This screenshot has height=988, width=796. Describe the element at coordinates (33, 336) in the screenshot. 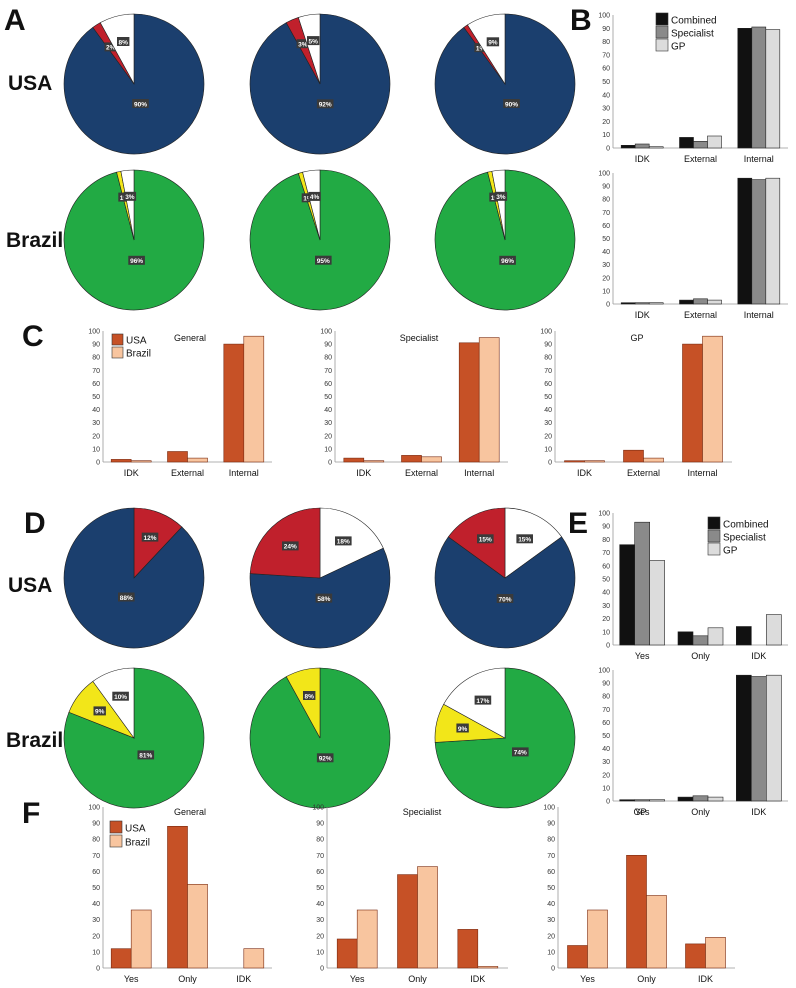

I see `panel-letter-c: C` at that location.